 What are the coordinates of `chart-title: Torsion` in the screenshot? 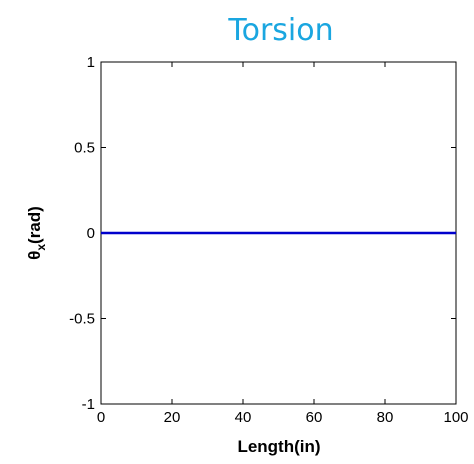 It's located at (280, 30).